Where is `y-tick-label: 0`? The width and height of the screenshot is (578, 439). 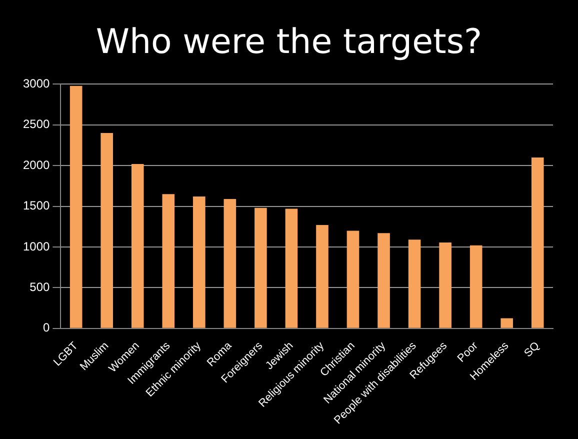
y-tick-label: 0 is located at coordinates (46, 327).